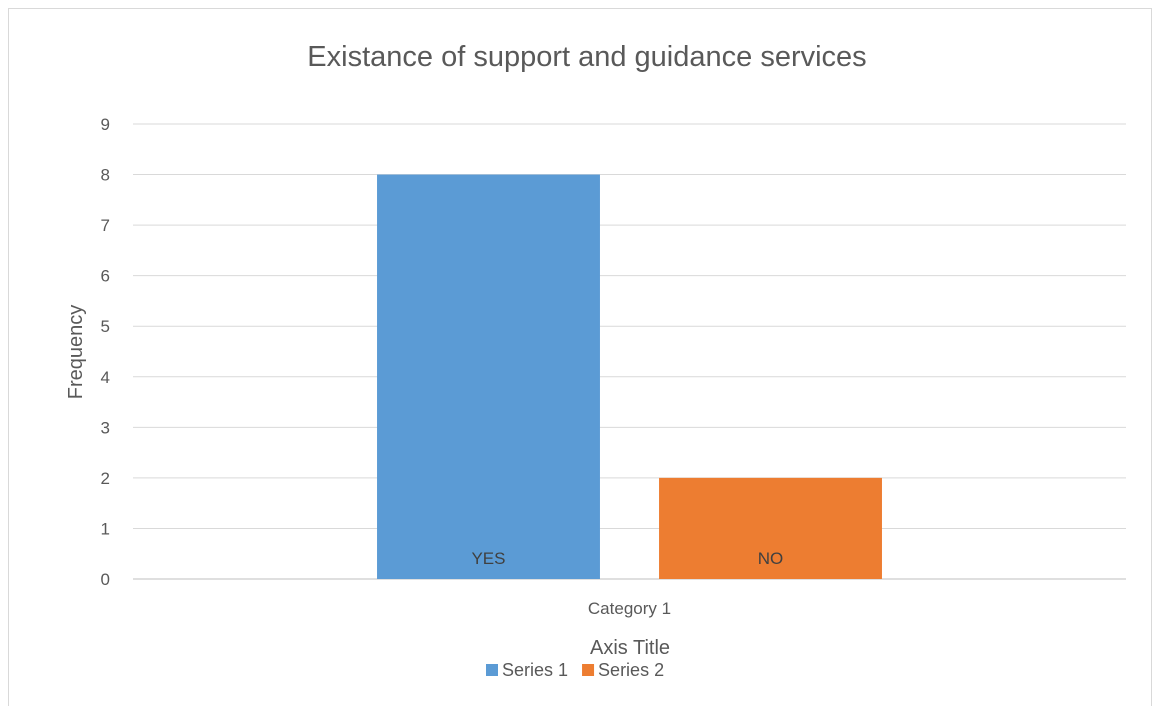 This screenshot has height=706, width=1162. What do you see at coordinates (575, 670) in the screenshot?
I see `legend: Series 1 Series 2` at bounding box center [575, 670].